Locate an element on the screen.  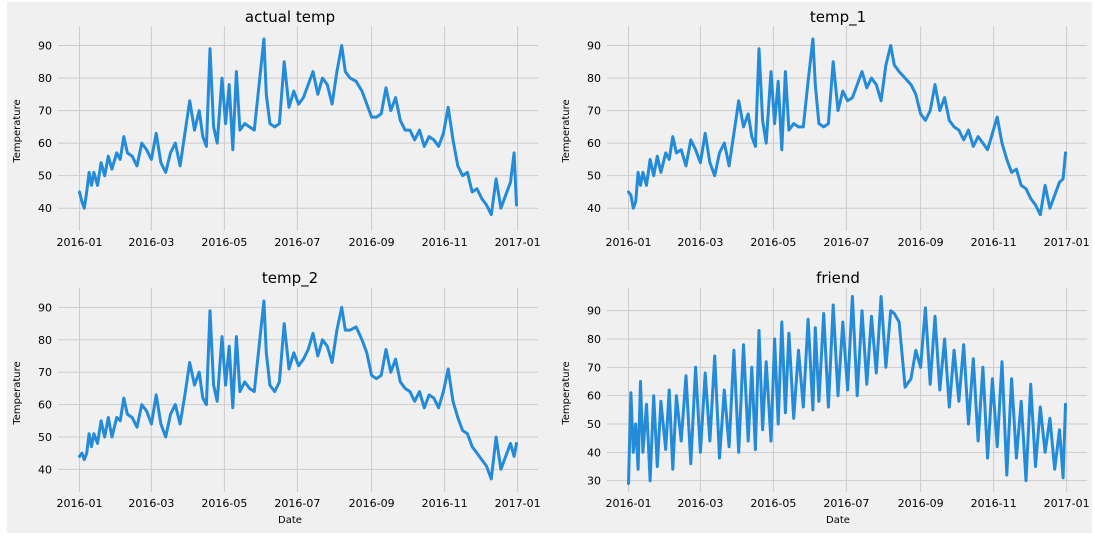
y-tick-label: 30 is located at coordinates (594, 481).